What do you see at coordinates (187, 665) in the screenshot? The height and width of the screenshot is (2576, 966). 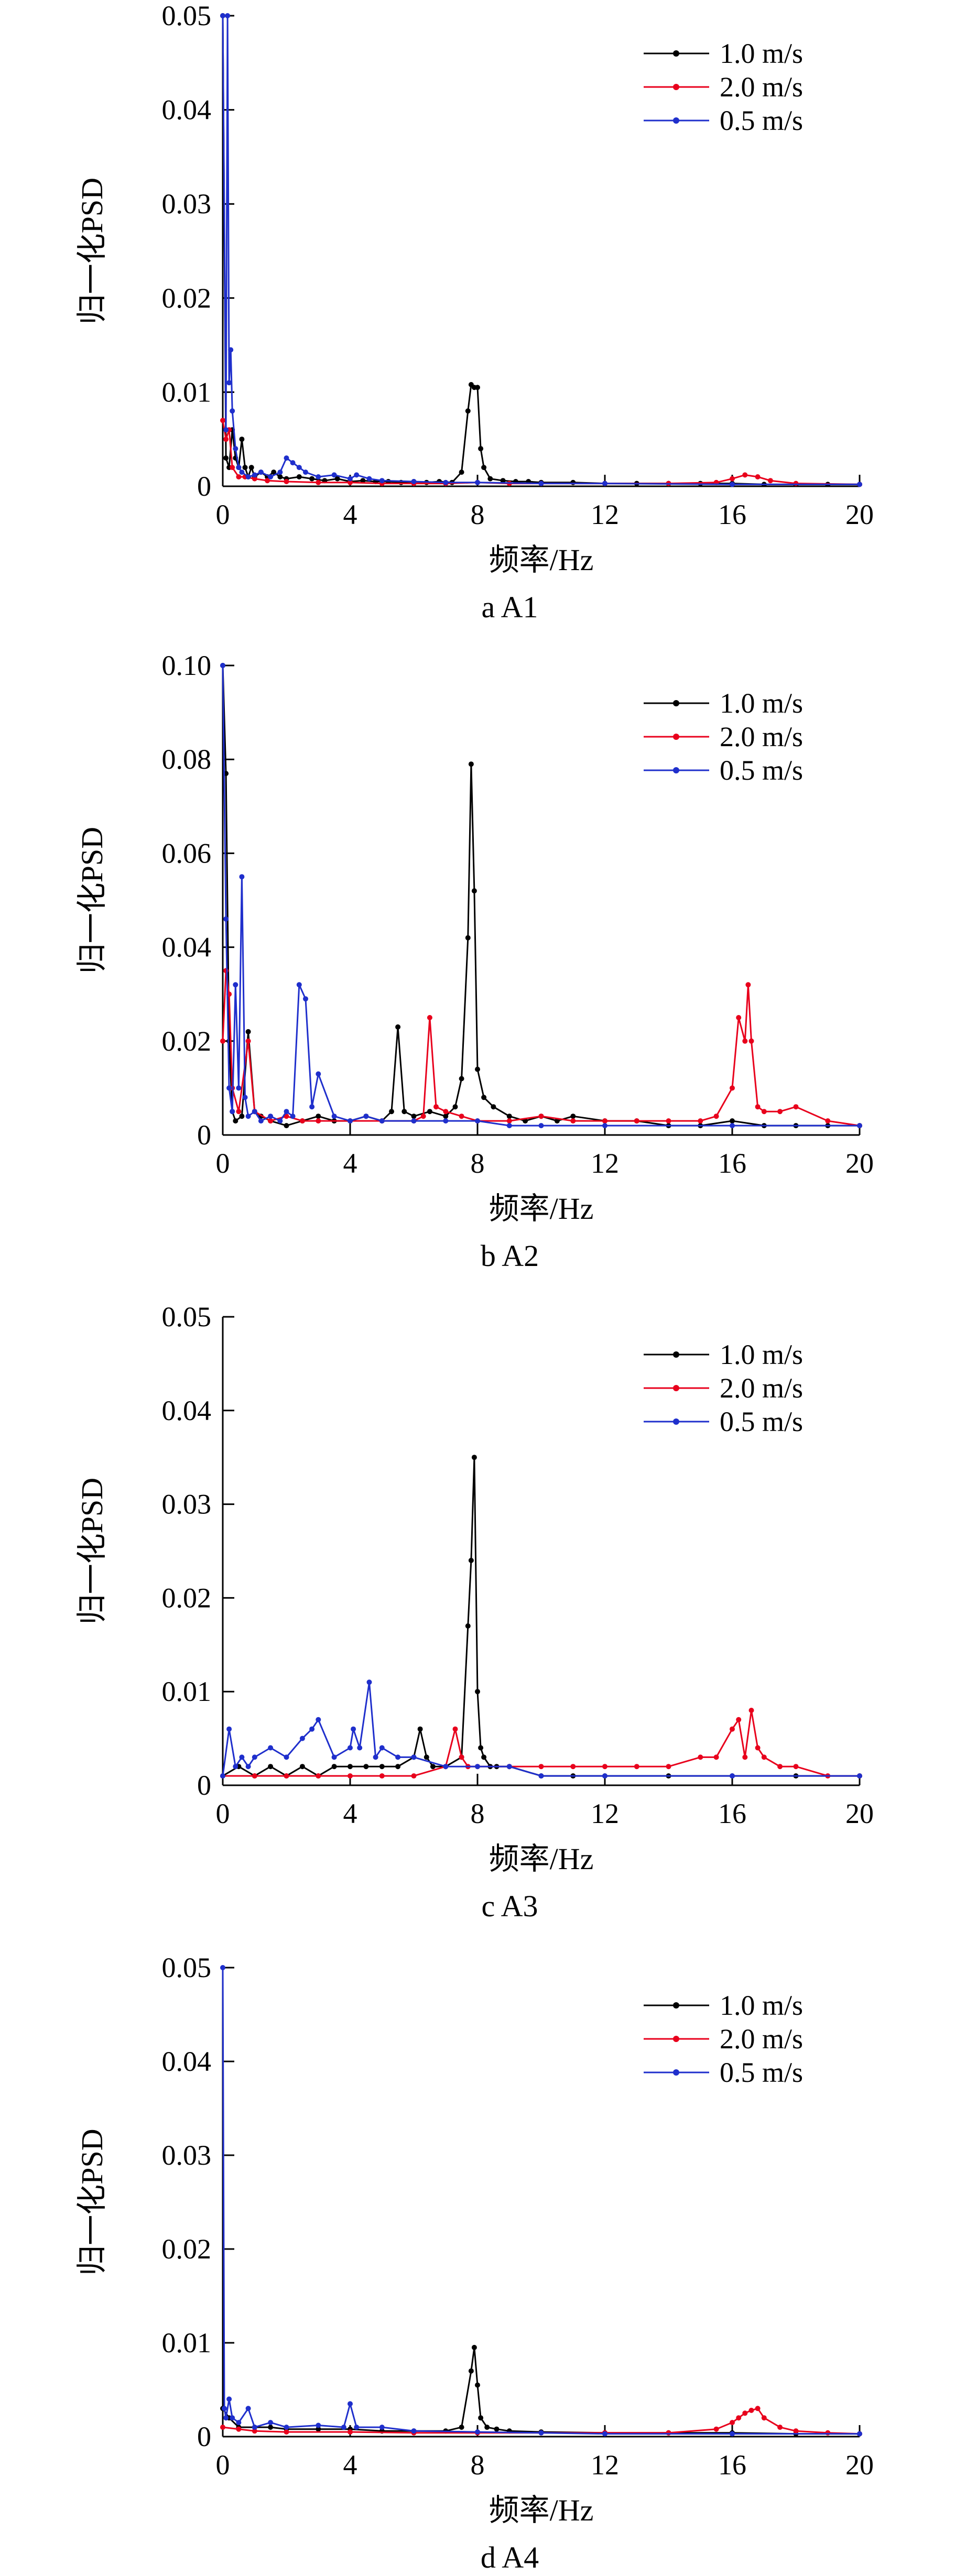 I see `y-tick-label: 0.10` at bounding box center [187, 665].